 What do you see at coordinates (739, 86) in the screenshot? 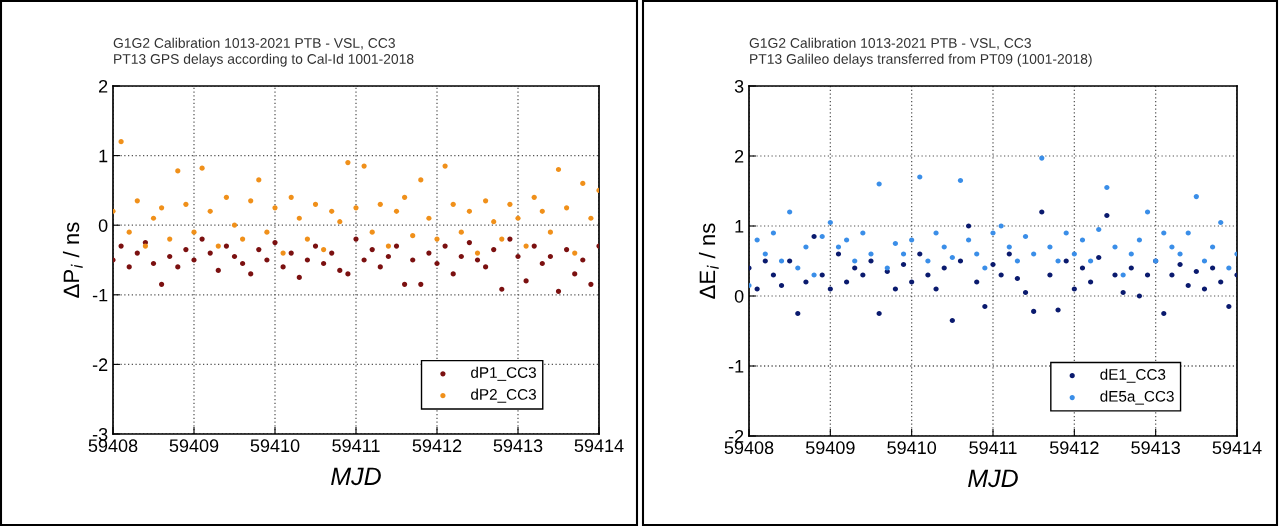
I see `y-tick-label: 3` at bounding box center [739, 86].